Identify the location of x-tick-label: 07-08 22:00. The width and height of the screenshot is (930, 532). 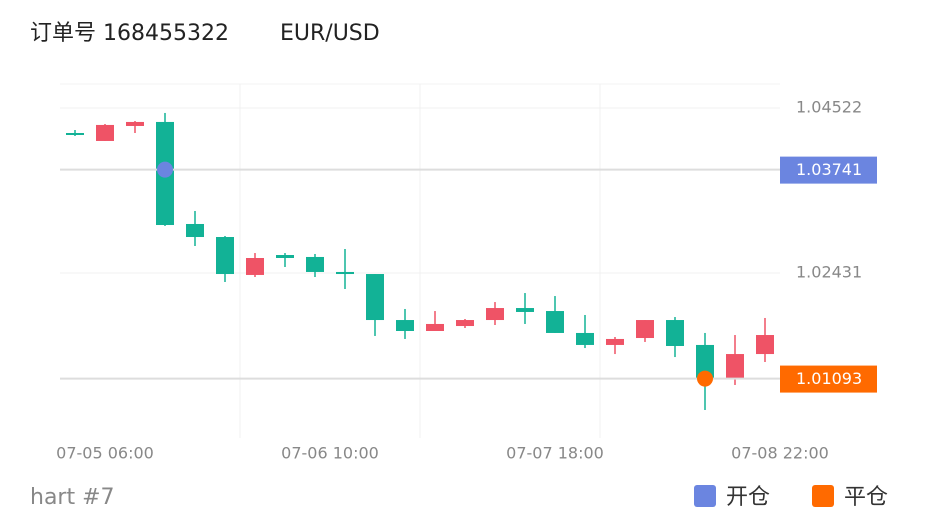
(780, 453).